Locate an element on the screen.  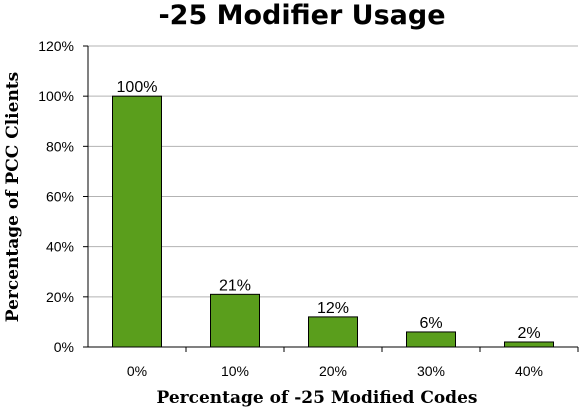
y-tick-label: 120% is located at coordinates (56, 46).